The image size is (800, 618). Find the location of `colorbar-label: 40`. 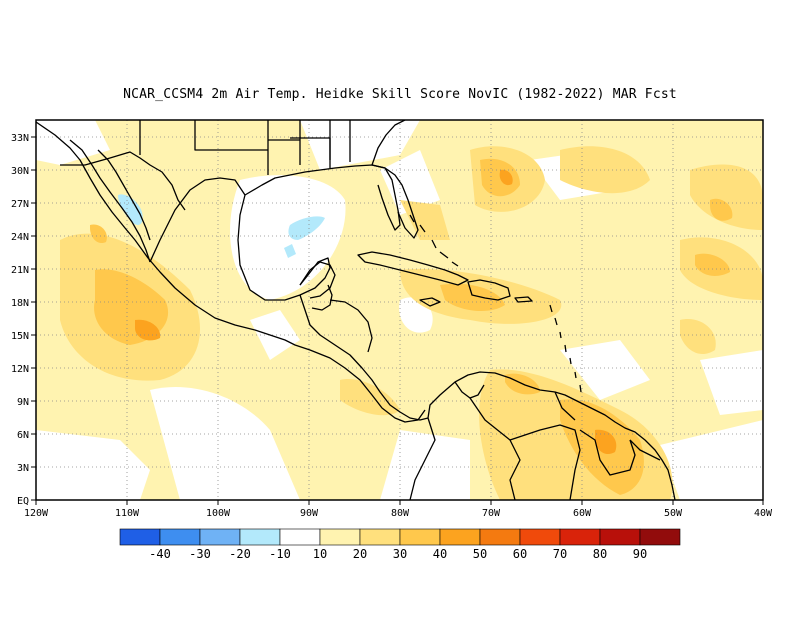

colorbar-label: 40 is located at coordinates (440, 554).